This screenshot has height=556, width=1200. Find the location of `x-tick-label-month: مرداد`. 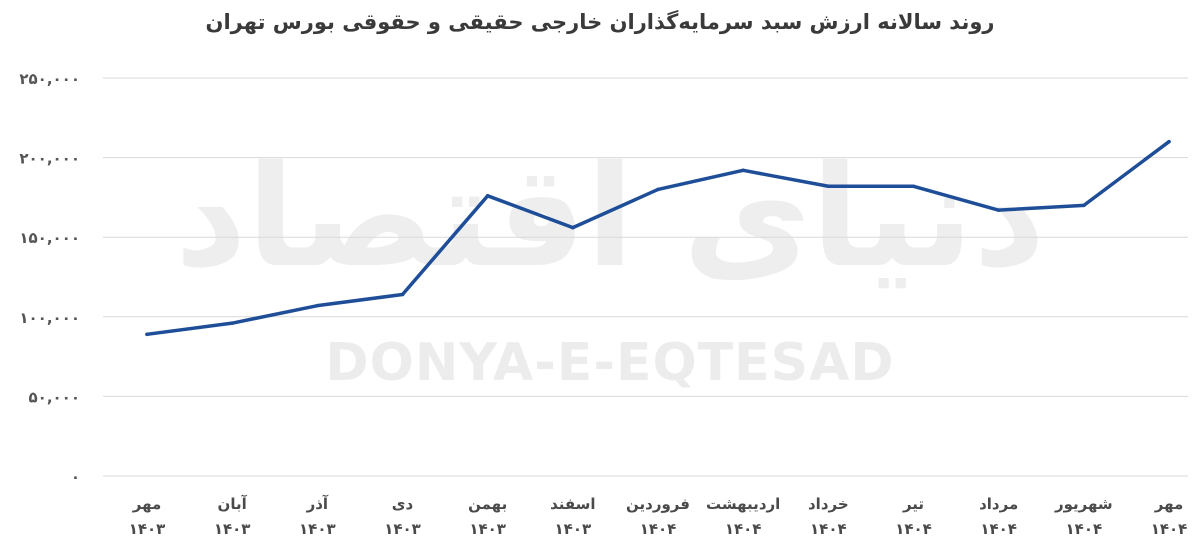

x-tick-label-month: مرداد is located at coordinates (998, 504).